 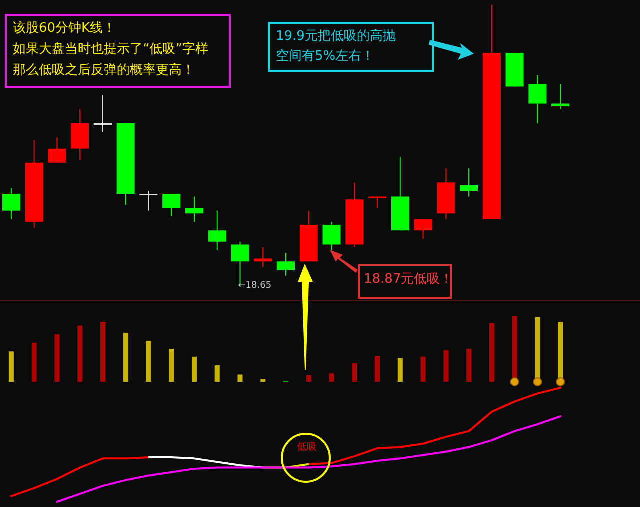 What do you see at coordinates (409, 280) in the screenshot?
I see `annotation: 18.87元低吸！` at bounding box center [409, 280].